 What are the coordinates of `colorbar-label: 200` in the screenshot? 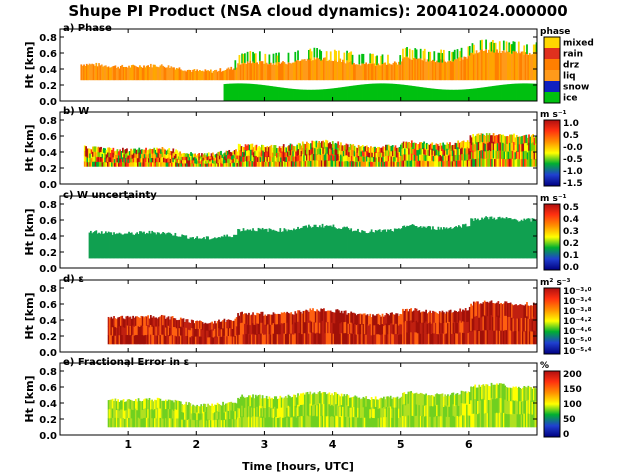 It's located at (572, 375).